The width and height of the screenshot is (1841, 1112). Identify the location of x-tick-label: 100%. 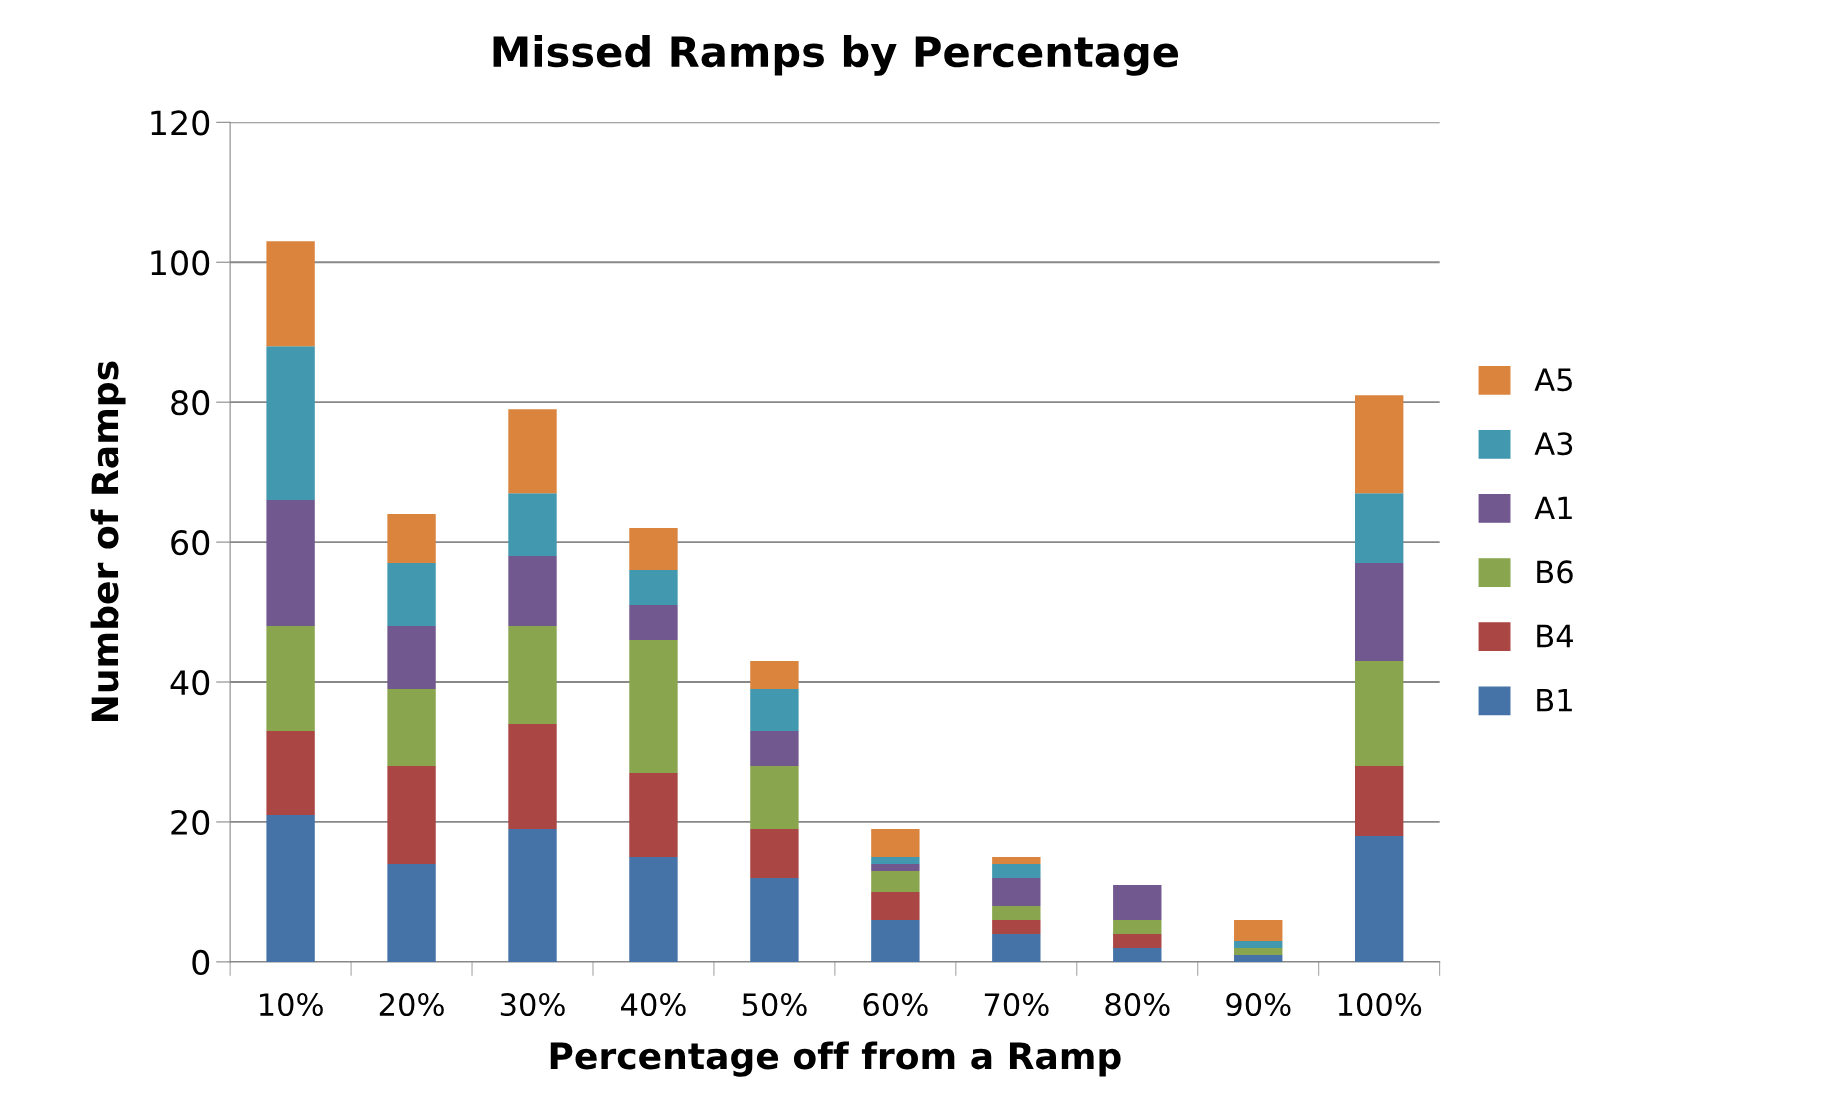
(1380, 1004).